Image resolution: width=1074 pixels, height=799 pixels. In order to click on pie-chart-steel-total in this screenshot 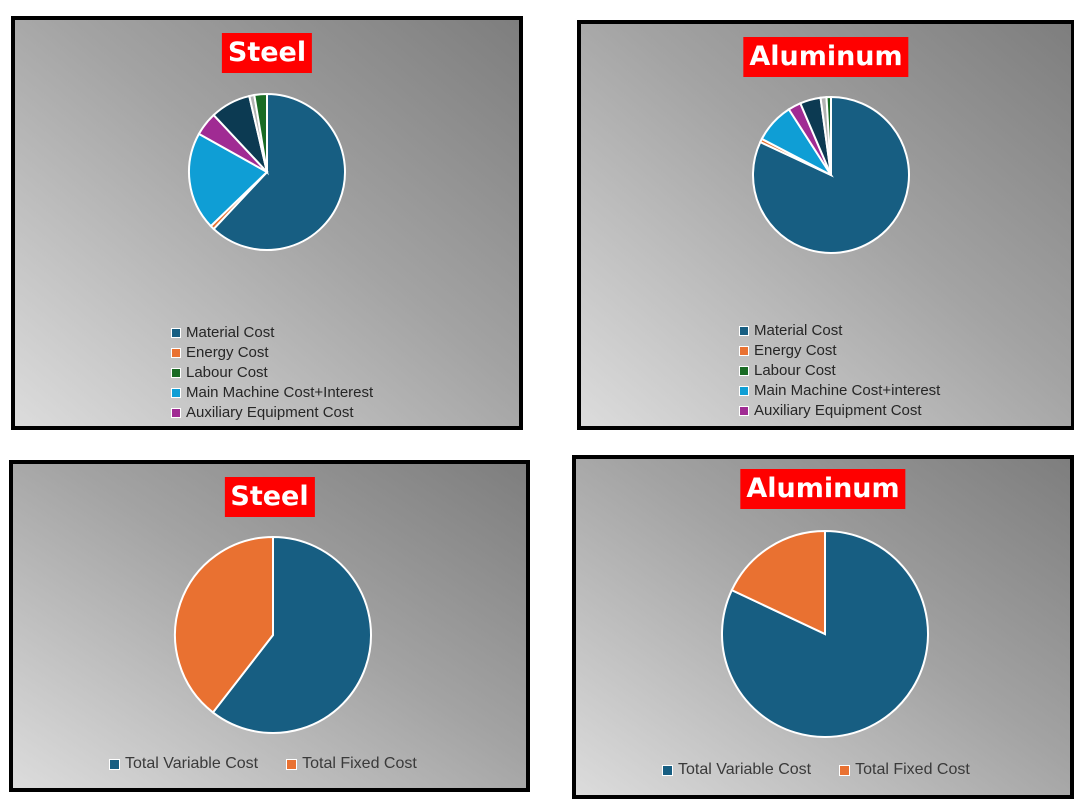, I will do `click(273, 634)`.